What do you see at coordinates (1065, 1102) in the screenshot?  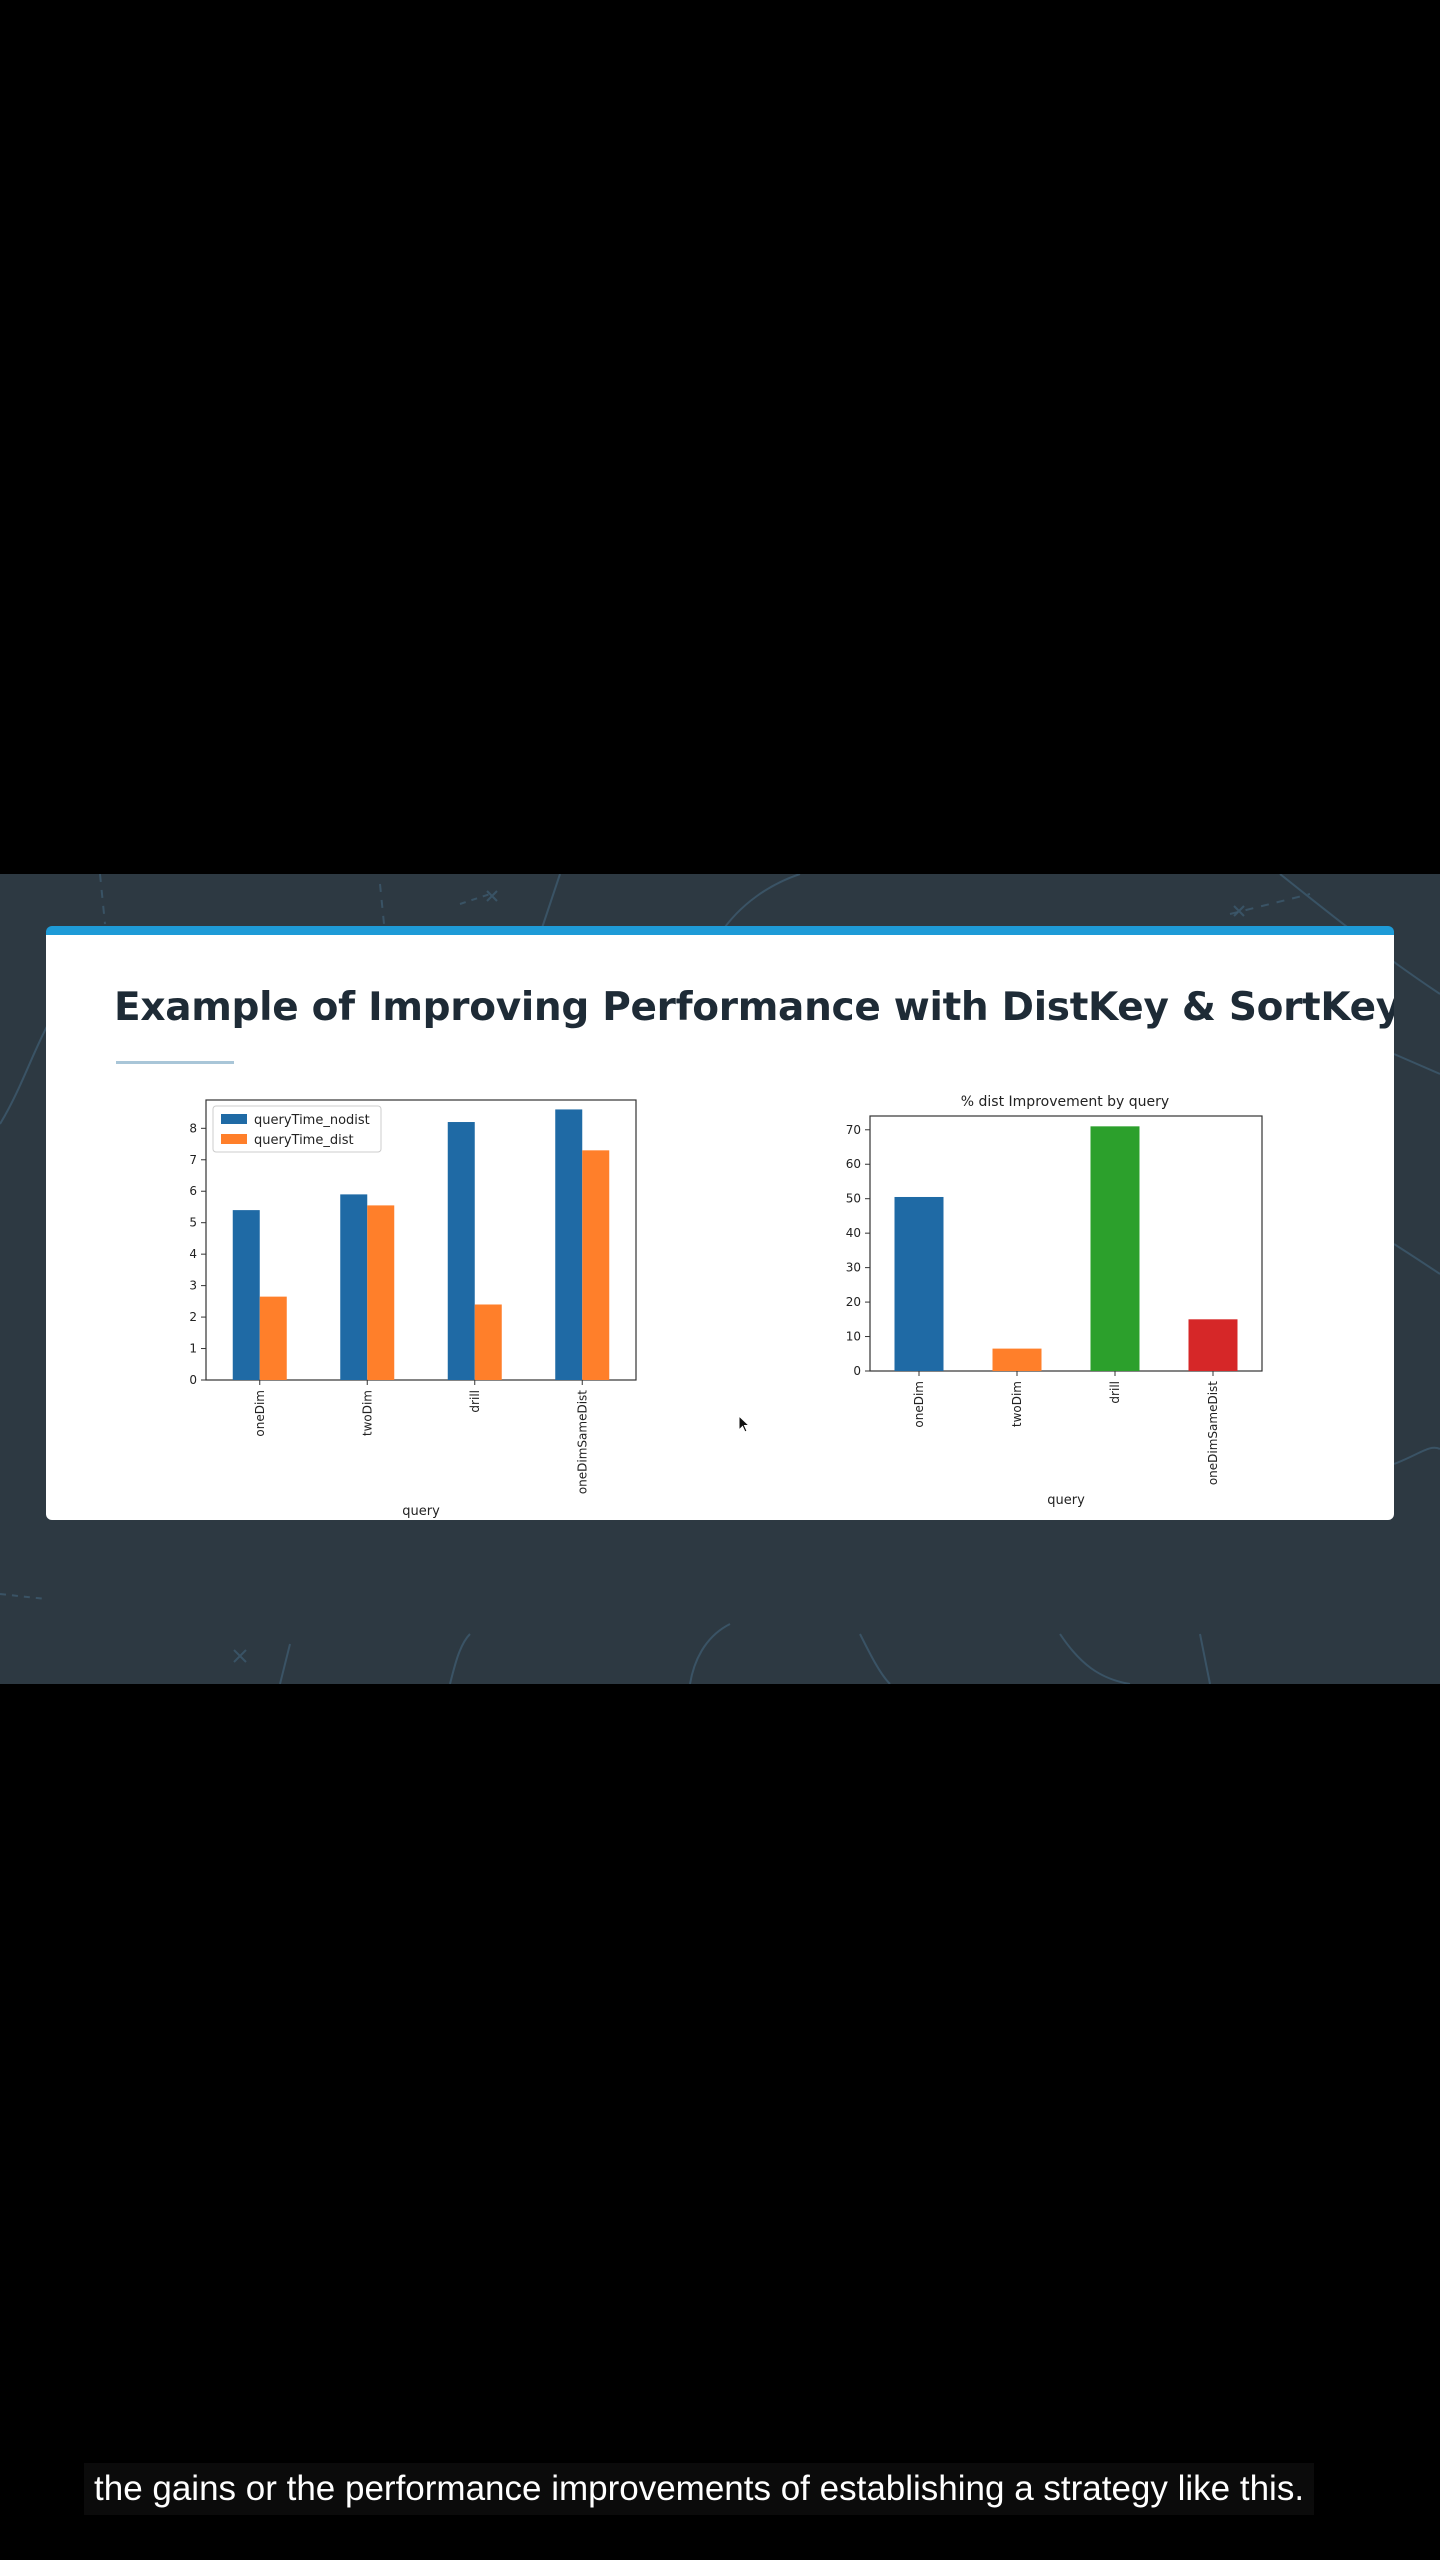 I see `chart-title: % dist Improvement by query` at bounding box center [1065, 1102].